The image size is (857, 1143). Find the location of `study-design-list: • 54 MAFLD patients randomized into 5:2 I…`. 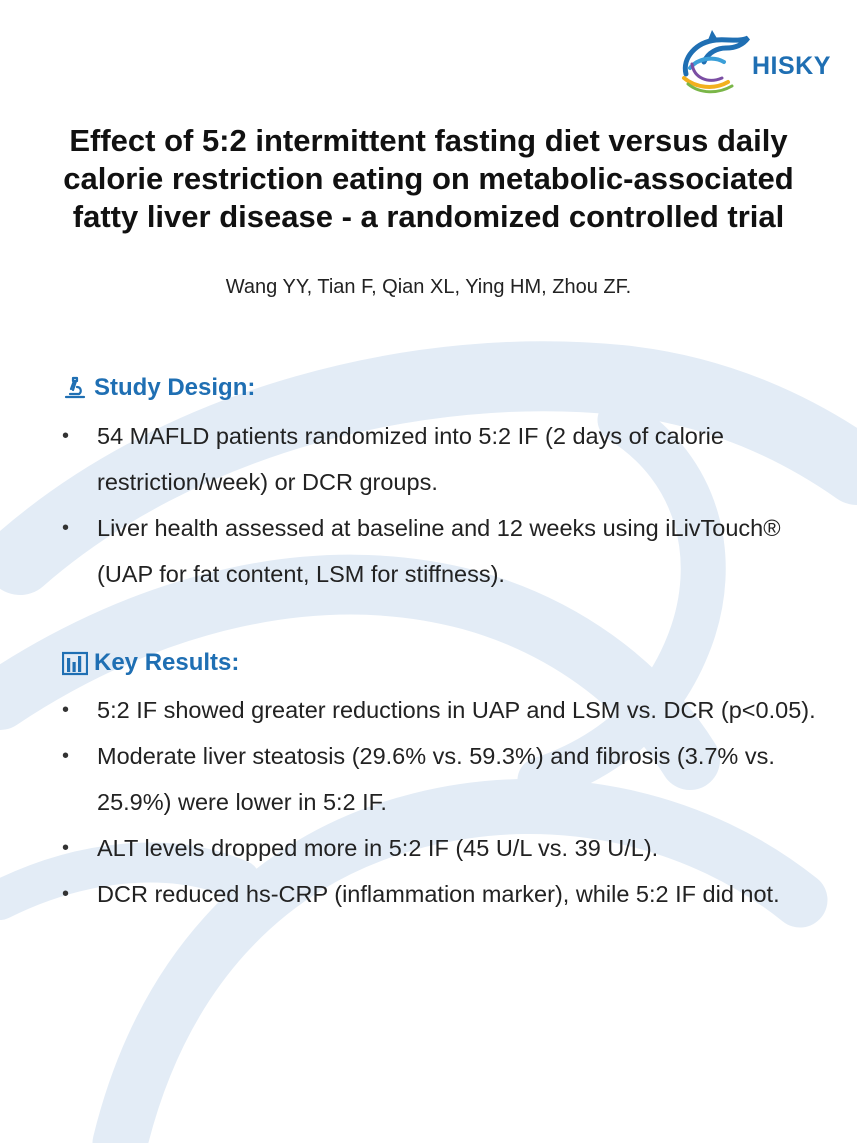

study-design-list: • 54 MAFLD patients randomized into 5:2 I… is located at coordinates (442, 505).